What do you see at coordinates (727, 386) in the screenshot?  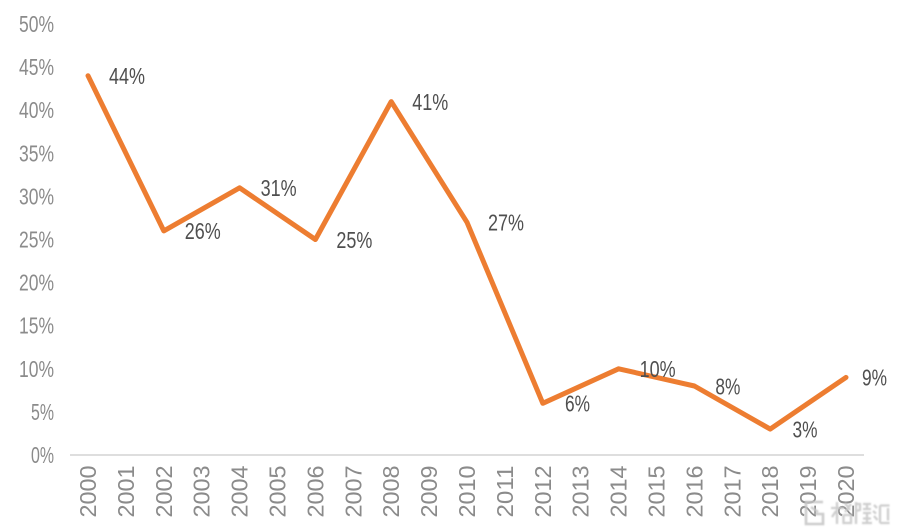 I see `svg-text: 8%` at bounding box center [727, 386].